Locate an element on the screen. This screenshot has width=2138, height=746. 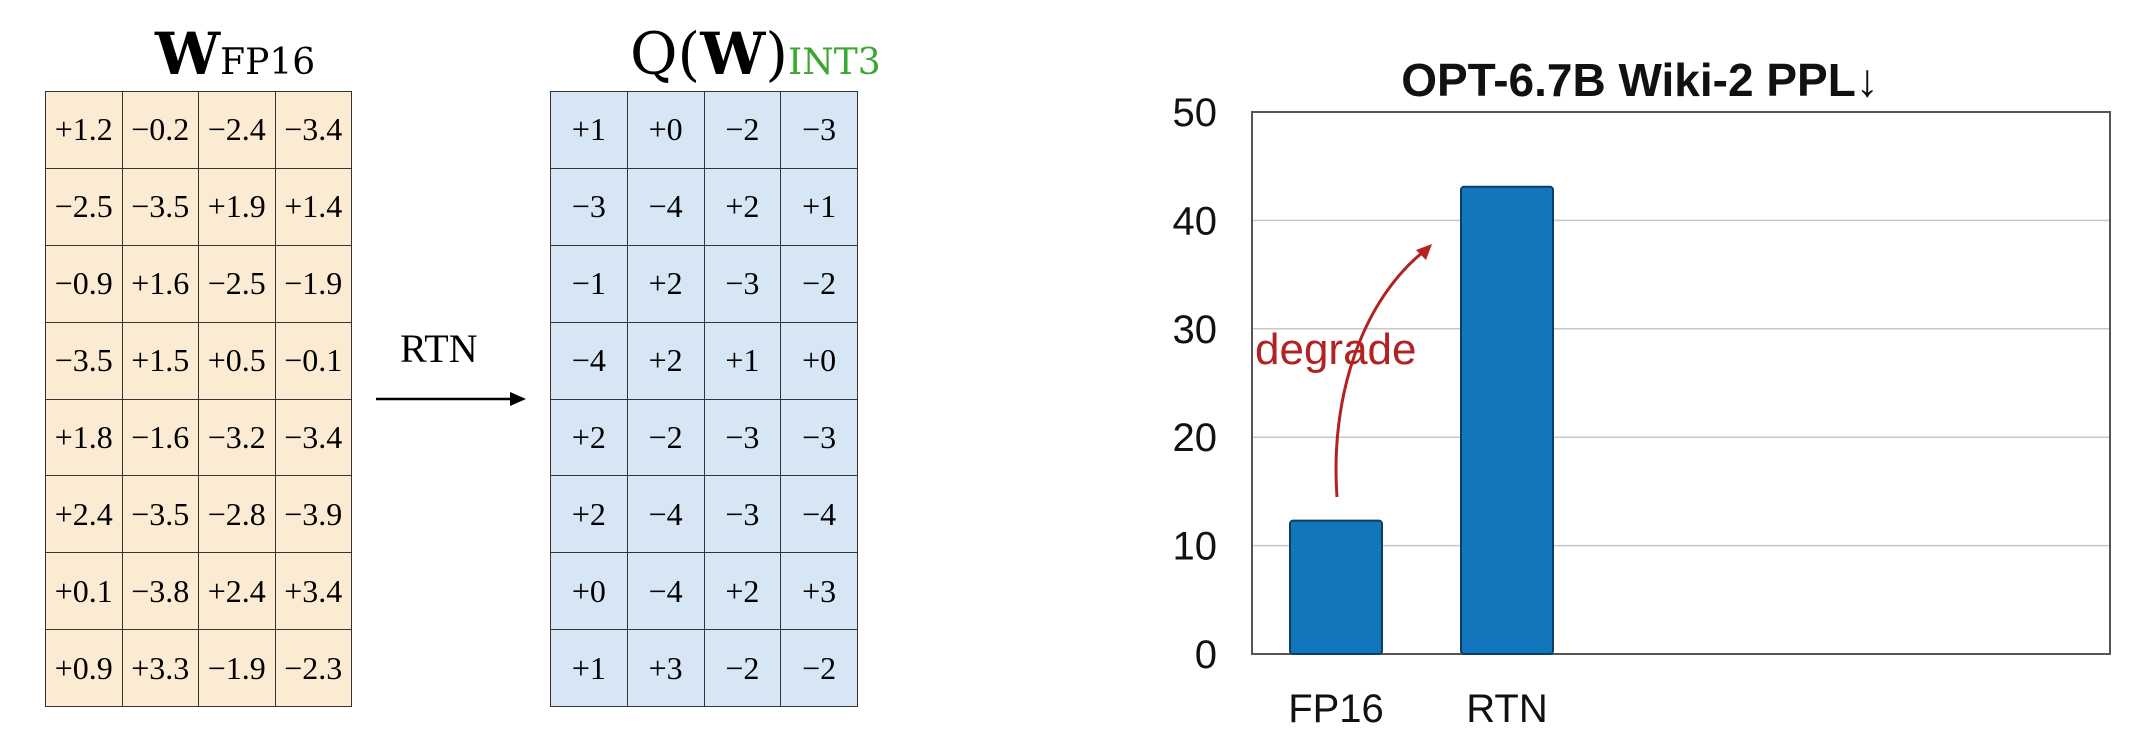
left-matrix-cell: +1.4 is located at coordinates (313, 206).